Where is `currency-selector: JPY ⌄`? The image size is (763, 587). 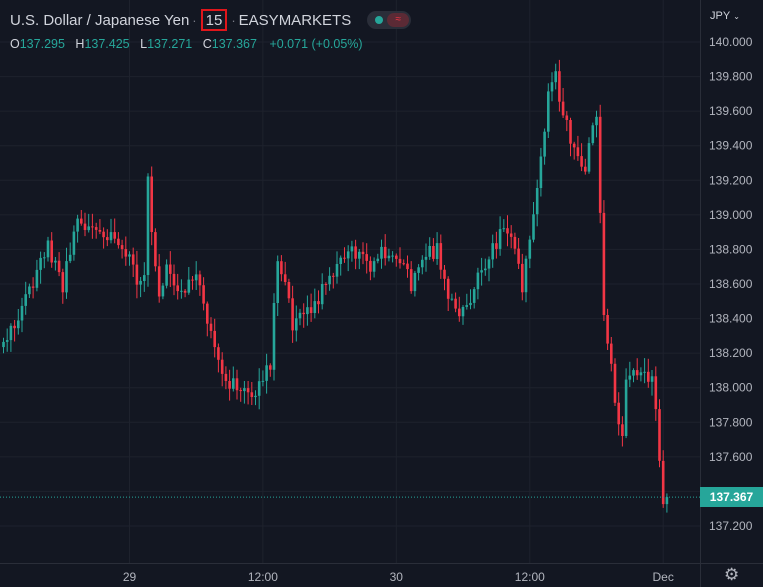
currency-selector: JPY ⌄ is located at coordinates (725, 16).